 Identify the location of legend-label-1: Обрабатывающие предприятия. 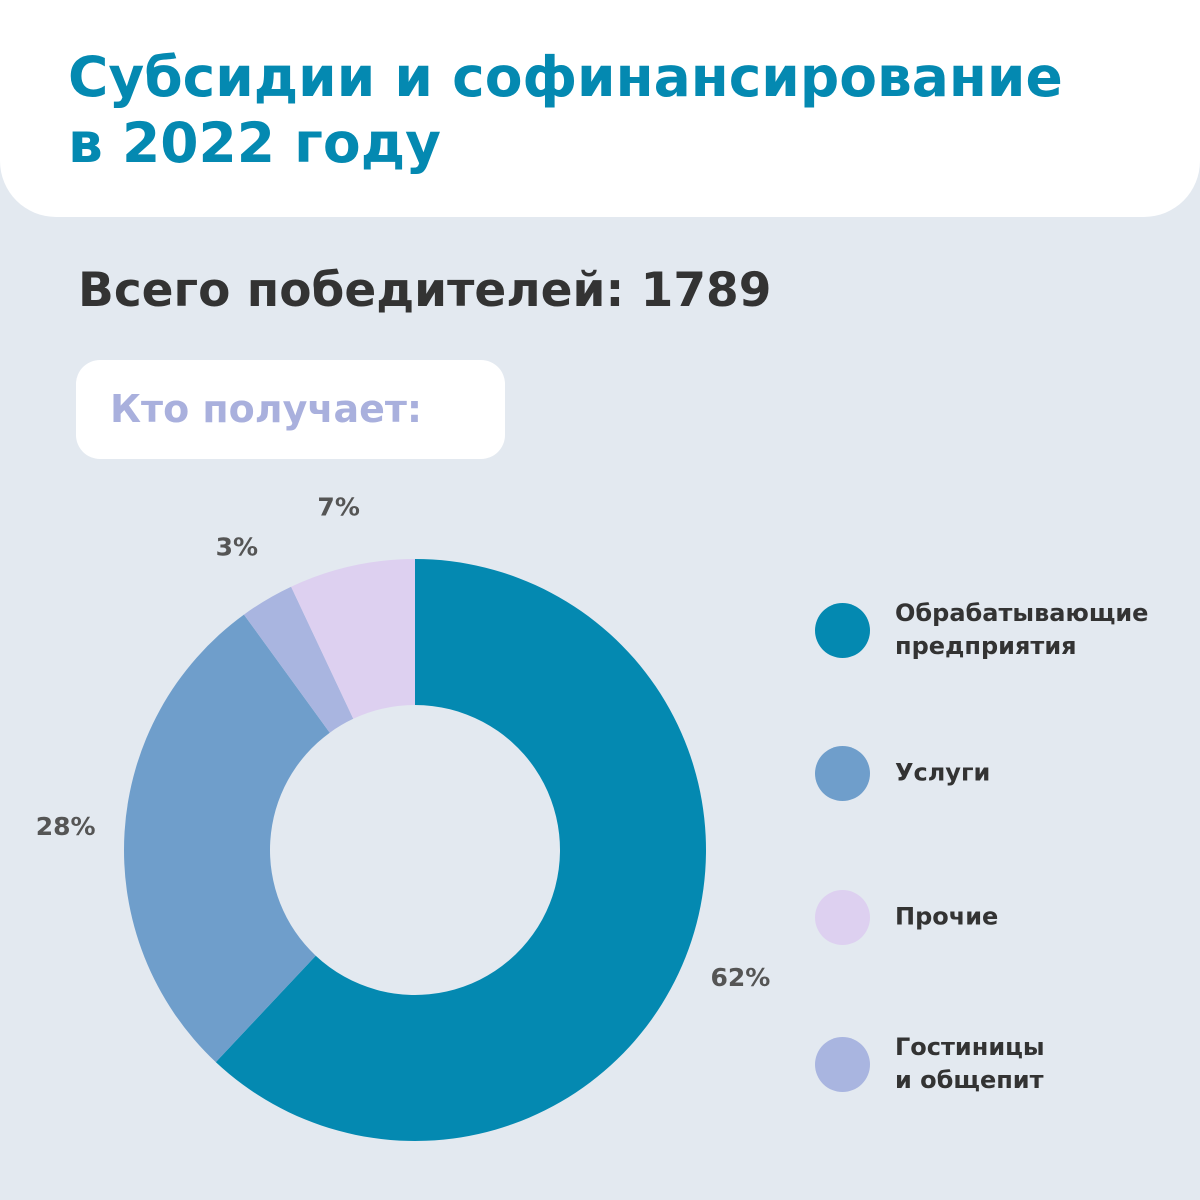
(1022, 629).